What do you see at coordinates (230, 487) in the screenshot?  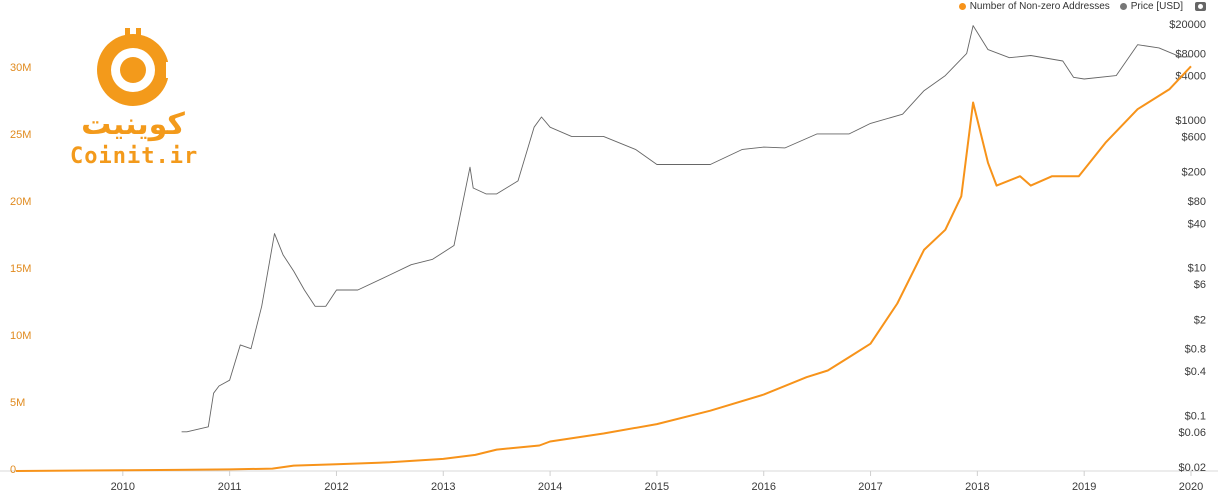 I see `x-tick-label: 2011` at bounding box center [230, 487].